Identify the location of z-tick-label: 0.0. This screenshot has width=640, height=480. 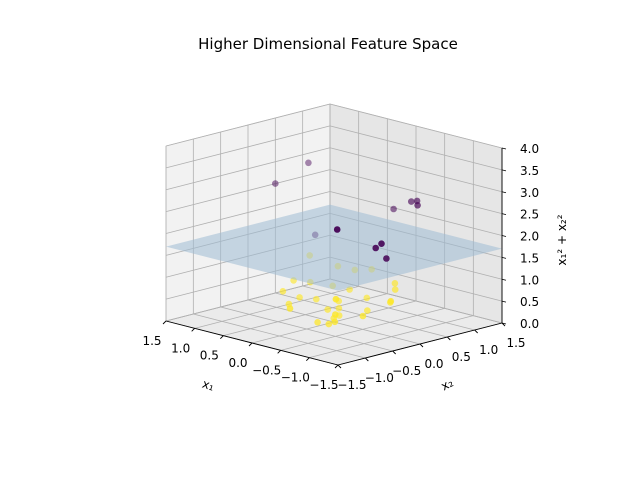
(529, 324).